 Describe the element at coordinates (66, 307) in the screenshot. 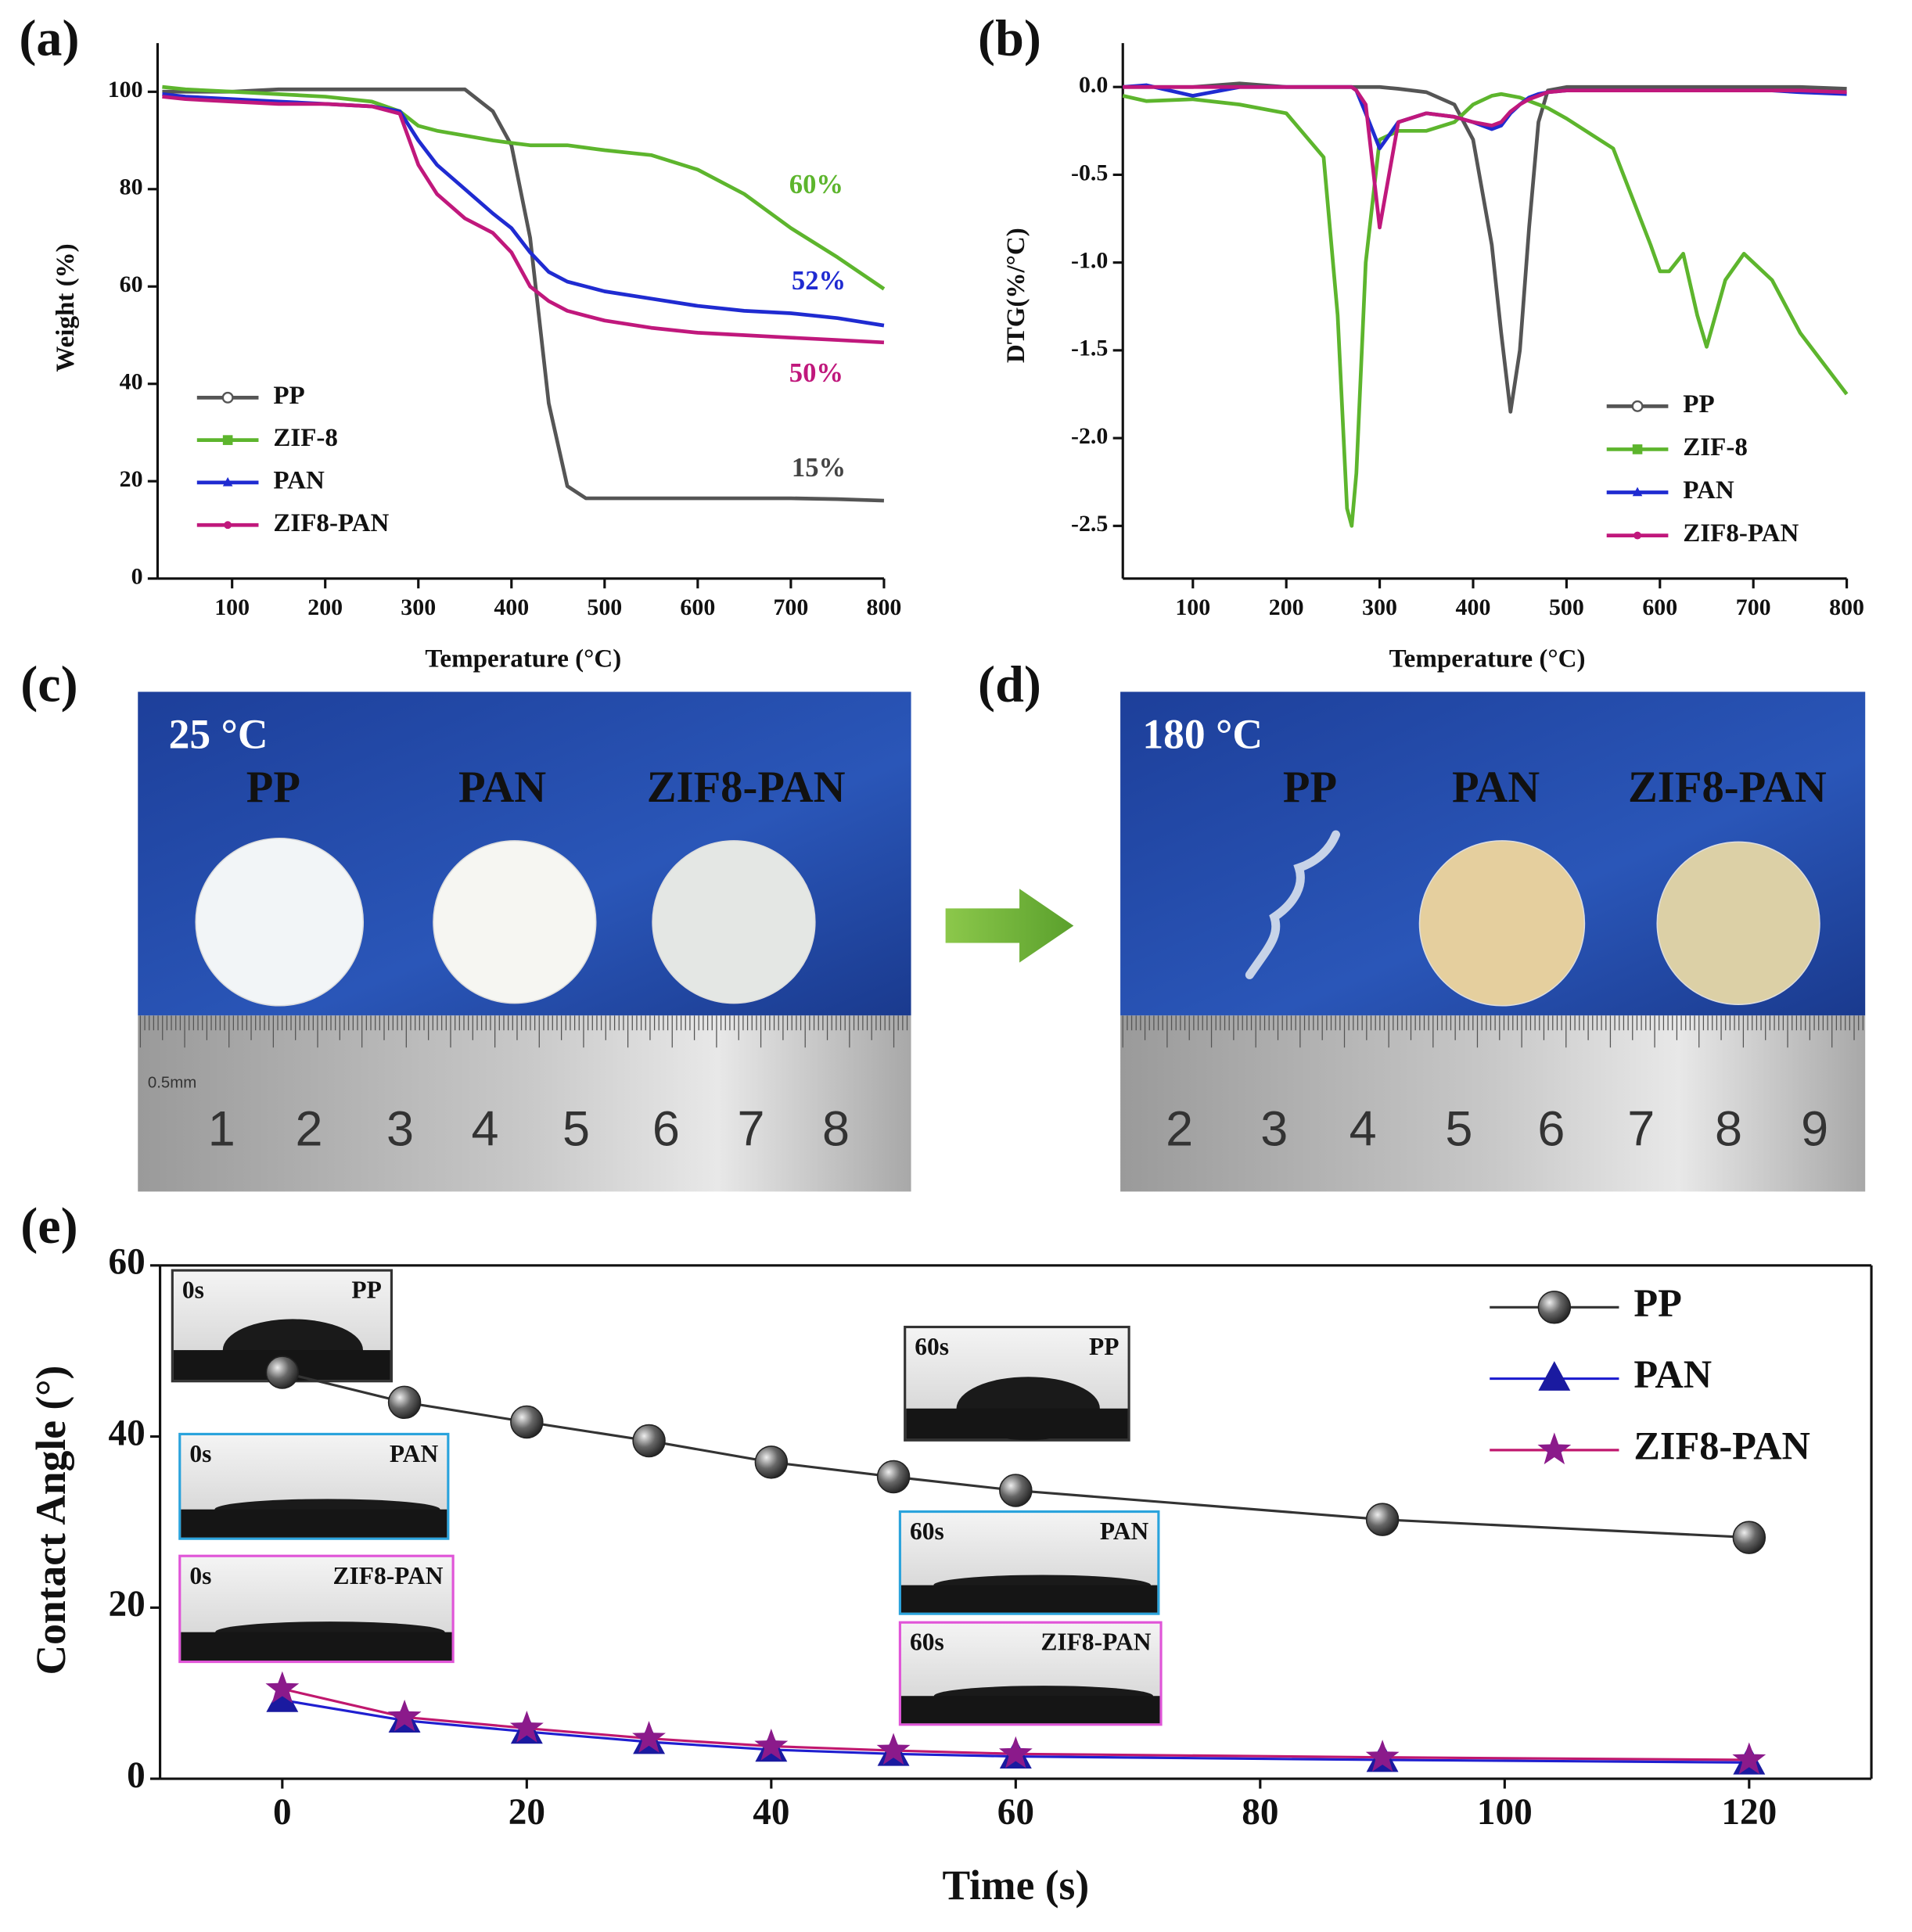

I see `y-axis-label: Weight (%)` at that location.